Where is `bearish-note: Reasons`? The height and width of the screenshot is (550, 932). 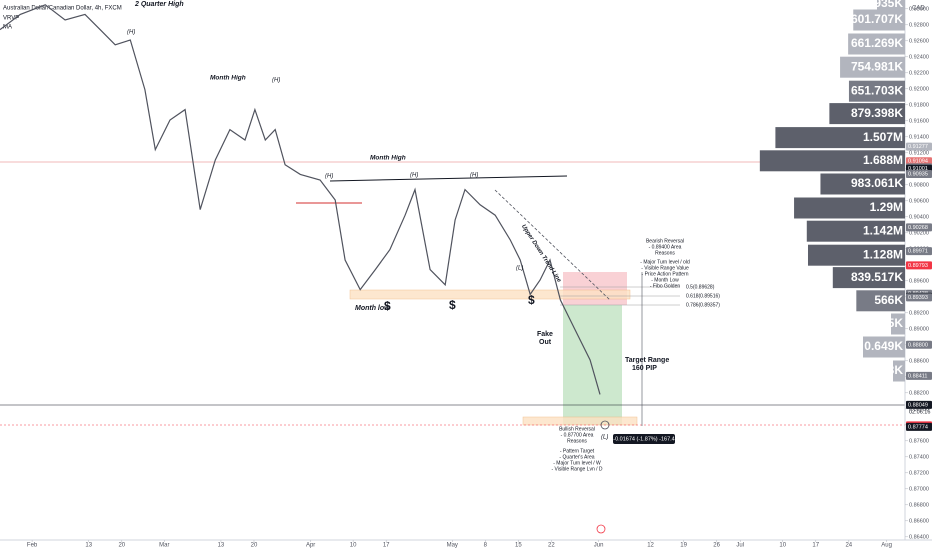
bearish-note: Reasons is located at coordinates (665, 253).